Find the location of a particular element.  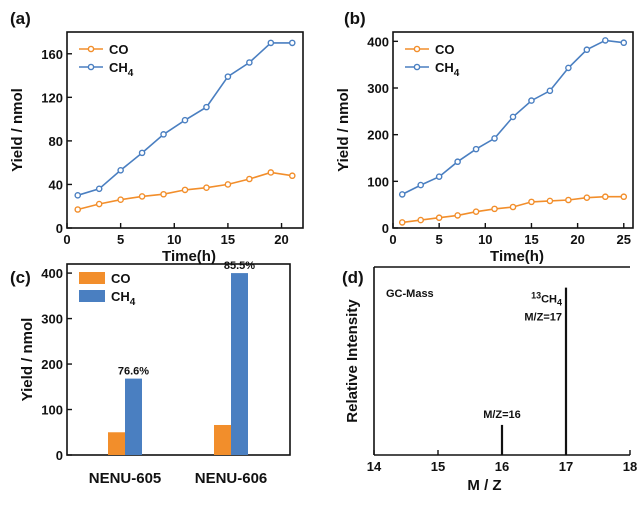

panel-b-y-tick-label: 200 is located at coordinates (378, 135).